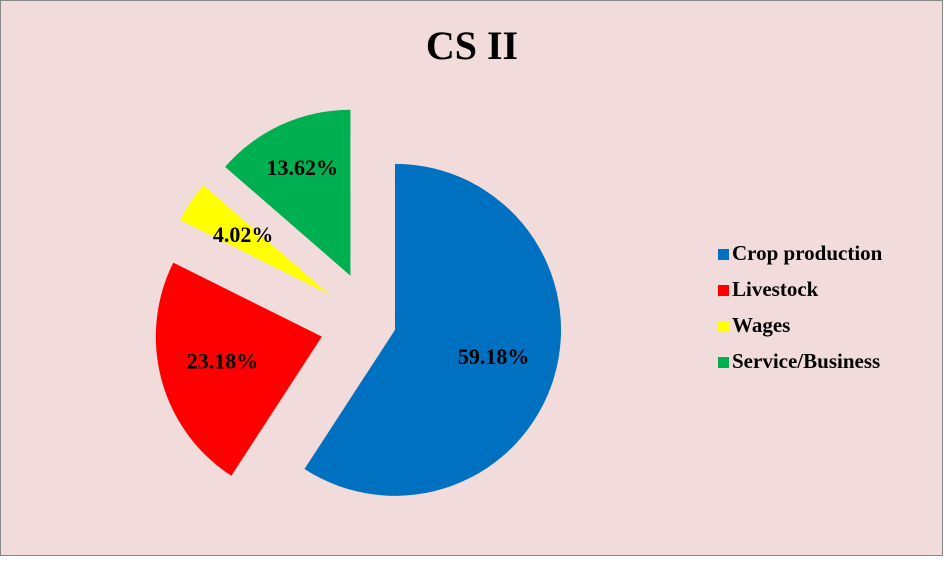 This screenshot has width=944, height=562. Describe the element at coordinates (775, 289) in the screenshot. I see `legend-label: Livestock` at that location.